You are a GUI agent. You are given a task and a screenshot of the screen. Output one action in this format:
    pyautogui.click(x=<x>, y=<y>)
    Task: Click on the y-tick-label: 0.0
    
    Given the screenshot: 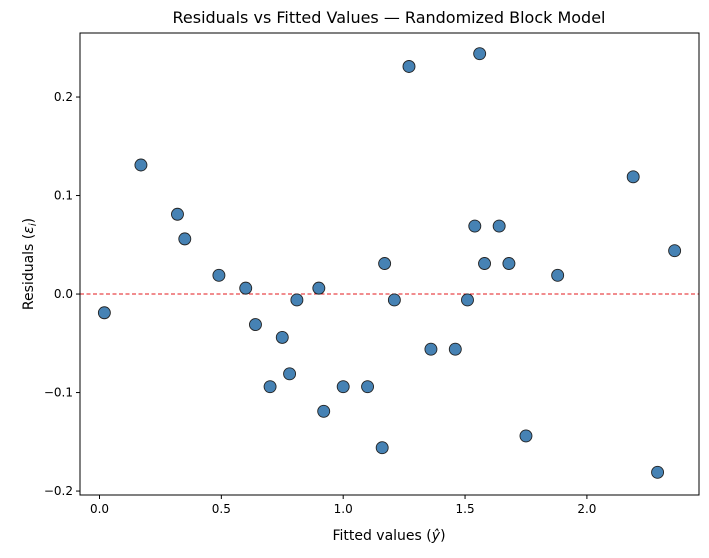 What is the action you would take?
    pyautogui.click(x=63, y=294)
    